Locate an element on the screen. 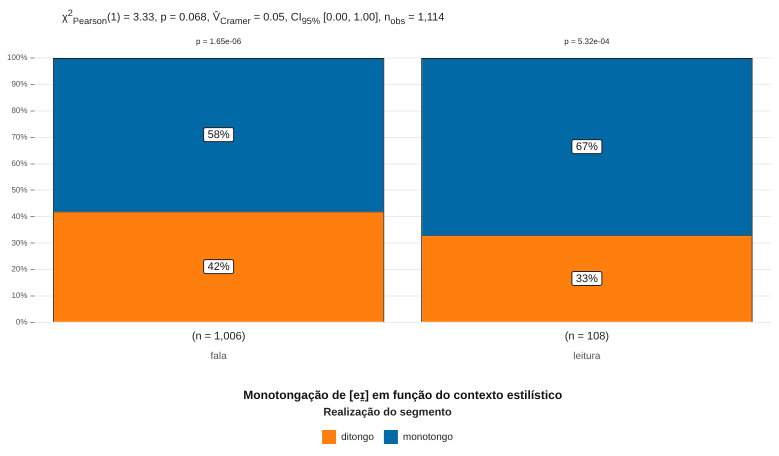 The image size is (779, 456). y-tick-label: 50% is located at coordinates (19, 189).